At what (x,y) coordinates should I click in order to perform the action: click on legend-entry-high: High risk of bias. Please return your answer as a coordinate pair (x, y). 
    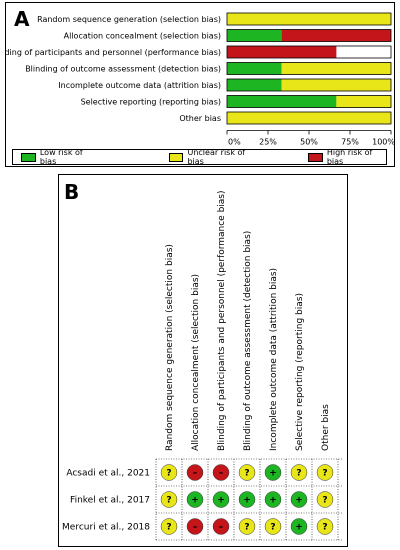
    Looking at the image, I should click on (346, 157).